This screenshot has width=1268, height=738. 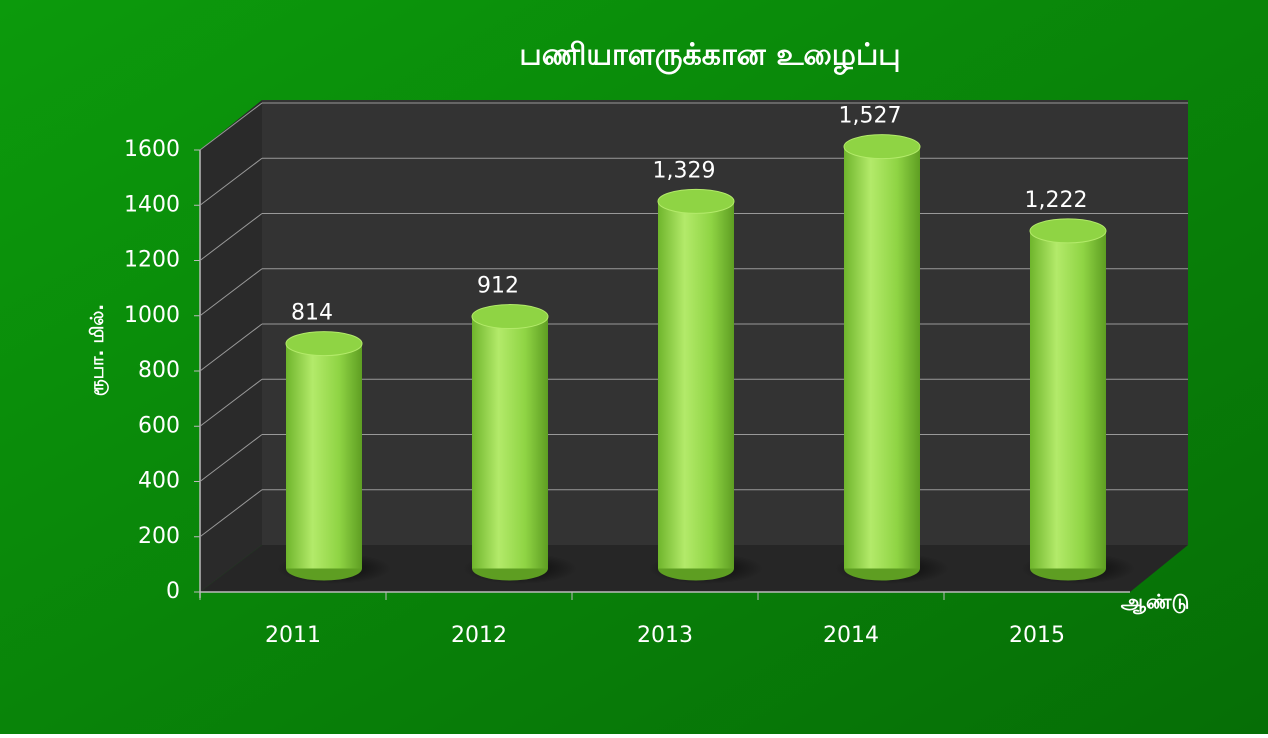 I want to click on data-label: 912, so click(x=498, y=286).